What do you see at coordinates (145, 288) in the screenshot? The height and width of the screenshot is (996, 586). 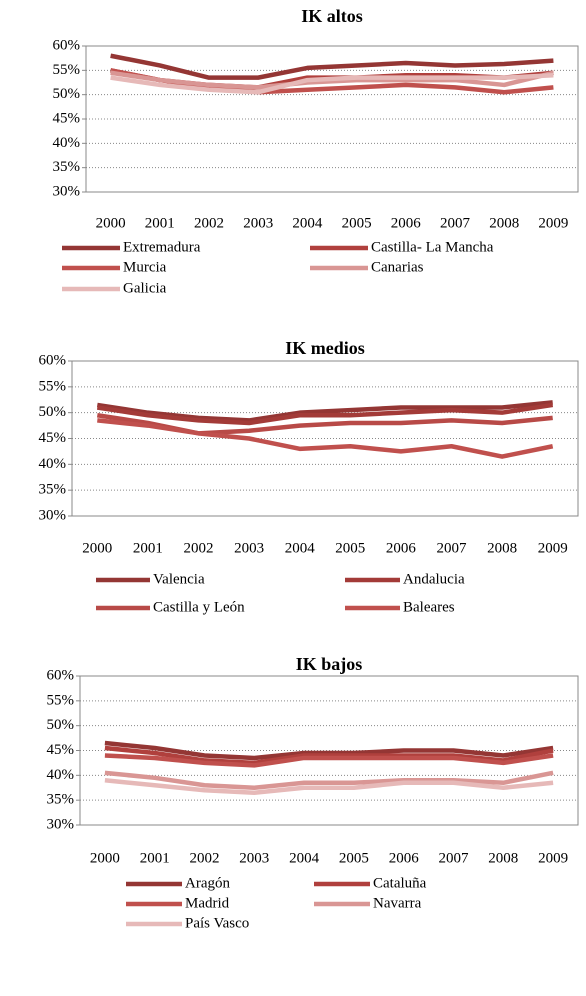 I see `legend-label: Galicia` at bounding box center [145, 288].